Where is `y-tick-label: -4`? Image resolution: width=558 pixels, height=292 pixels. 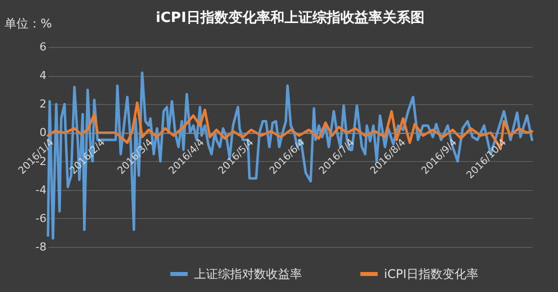 y-tick-label: -4 is located at coordinates (41, 189).